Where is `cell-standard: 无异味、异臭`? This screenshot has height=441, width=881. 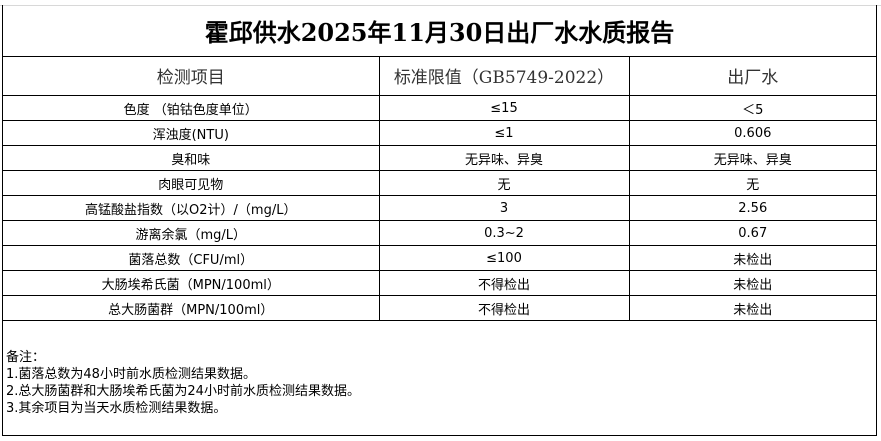 cell-standard: 无异味、异臭 is located at coordinates (504, 158).